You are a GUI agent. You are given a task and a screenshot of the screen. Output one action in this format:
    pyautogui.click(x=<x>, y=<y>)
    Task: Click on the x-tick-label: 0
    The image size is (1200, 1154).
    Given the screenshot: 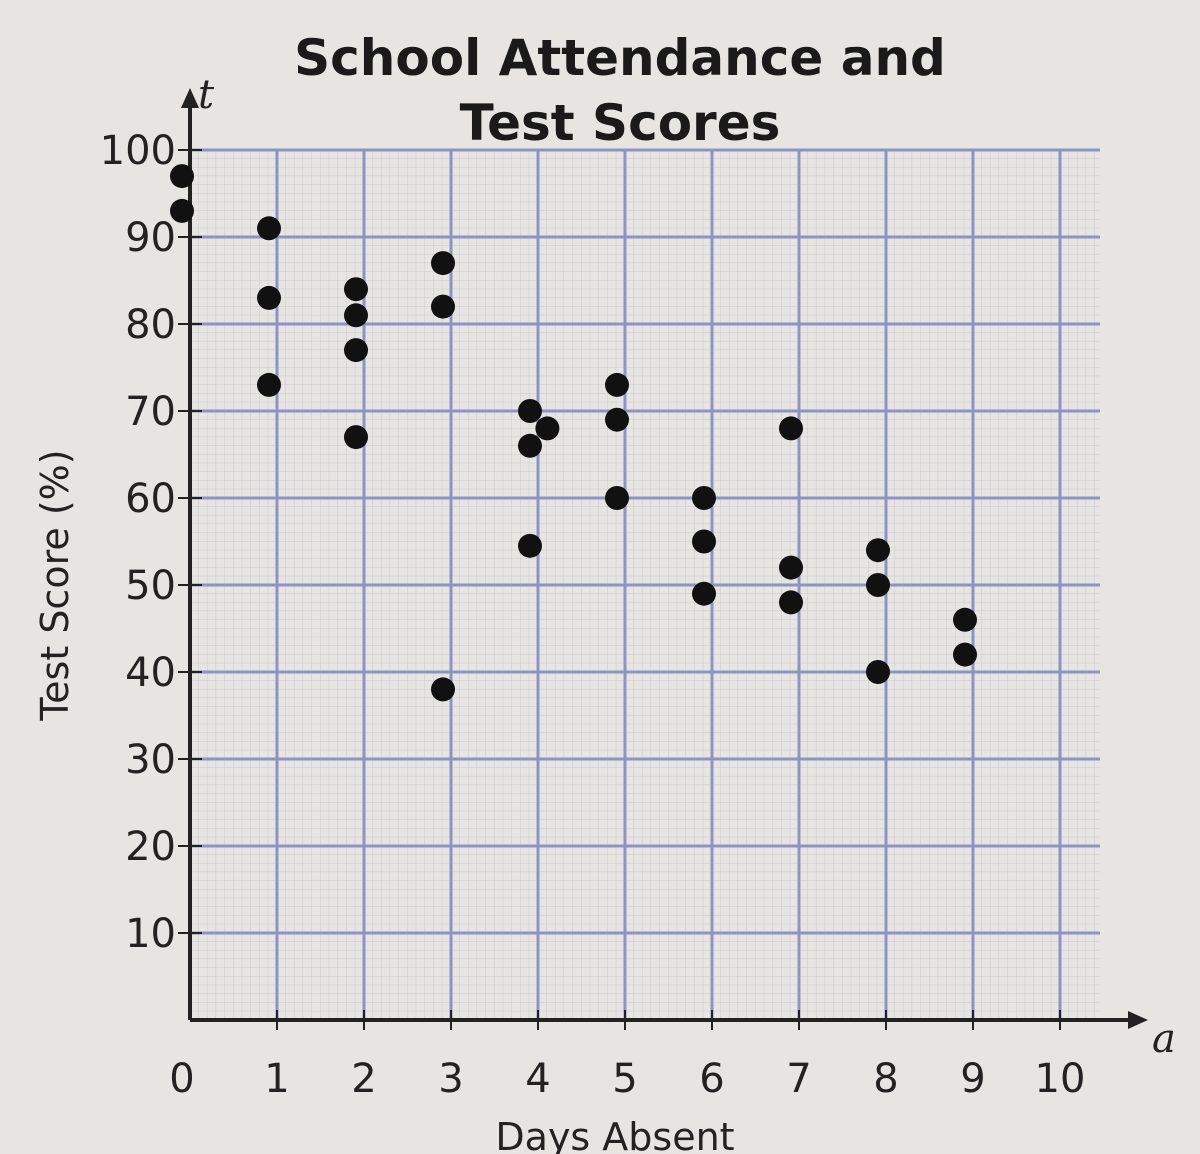 What is the action you would take?
    pyautogui.click(x=181, y=1079)
    